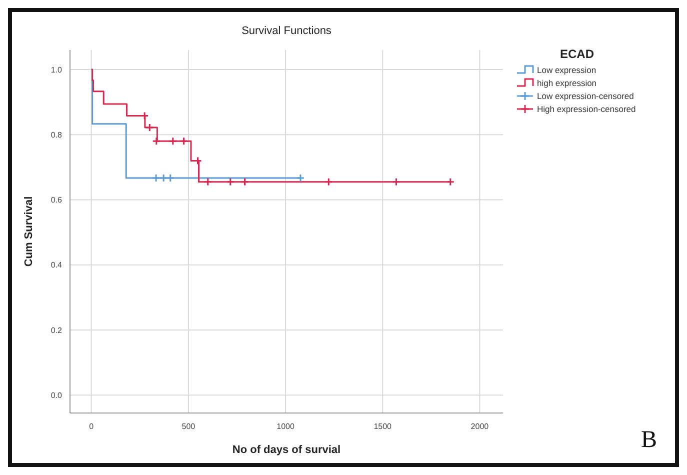 This screenshot has height=475, width=687. What do you see at coordinates (567, 83) in the screenshot?
I see `legend-label: high expression` at bounding box center [567, 83].